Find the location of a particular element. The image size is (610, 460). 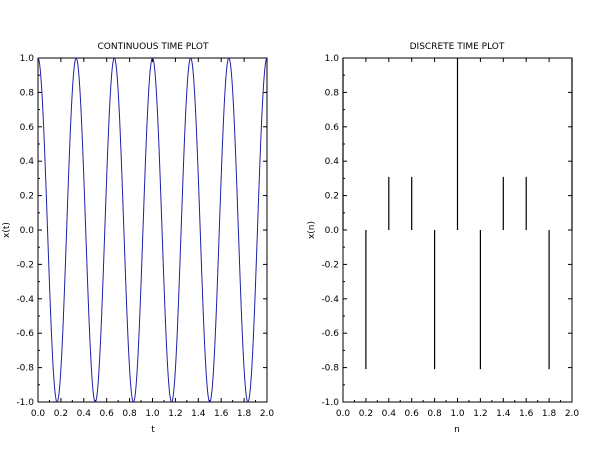

discrete-x-tick-label: 0.8 is located at coordinates (434, 414).